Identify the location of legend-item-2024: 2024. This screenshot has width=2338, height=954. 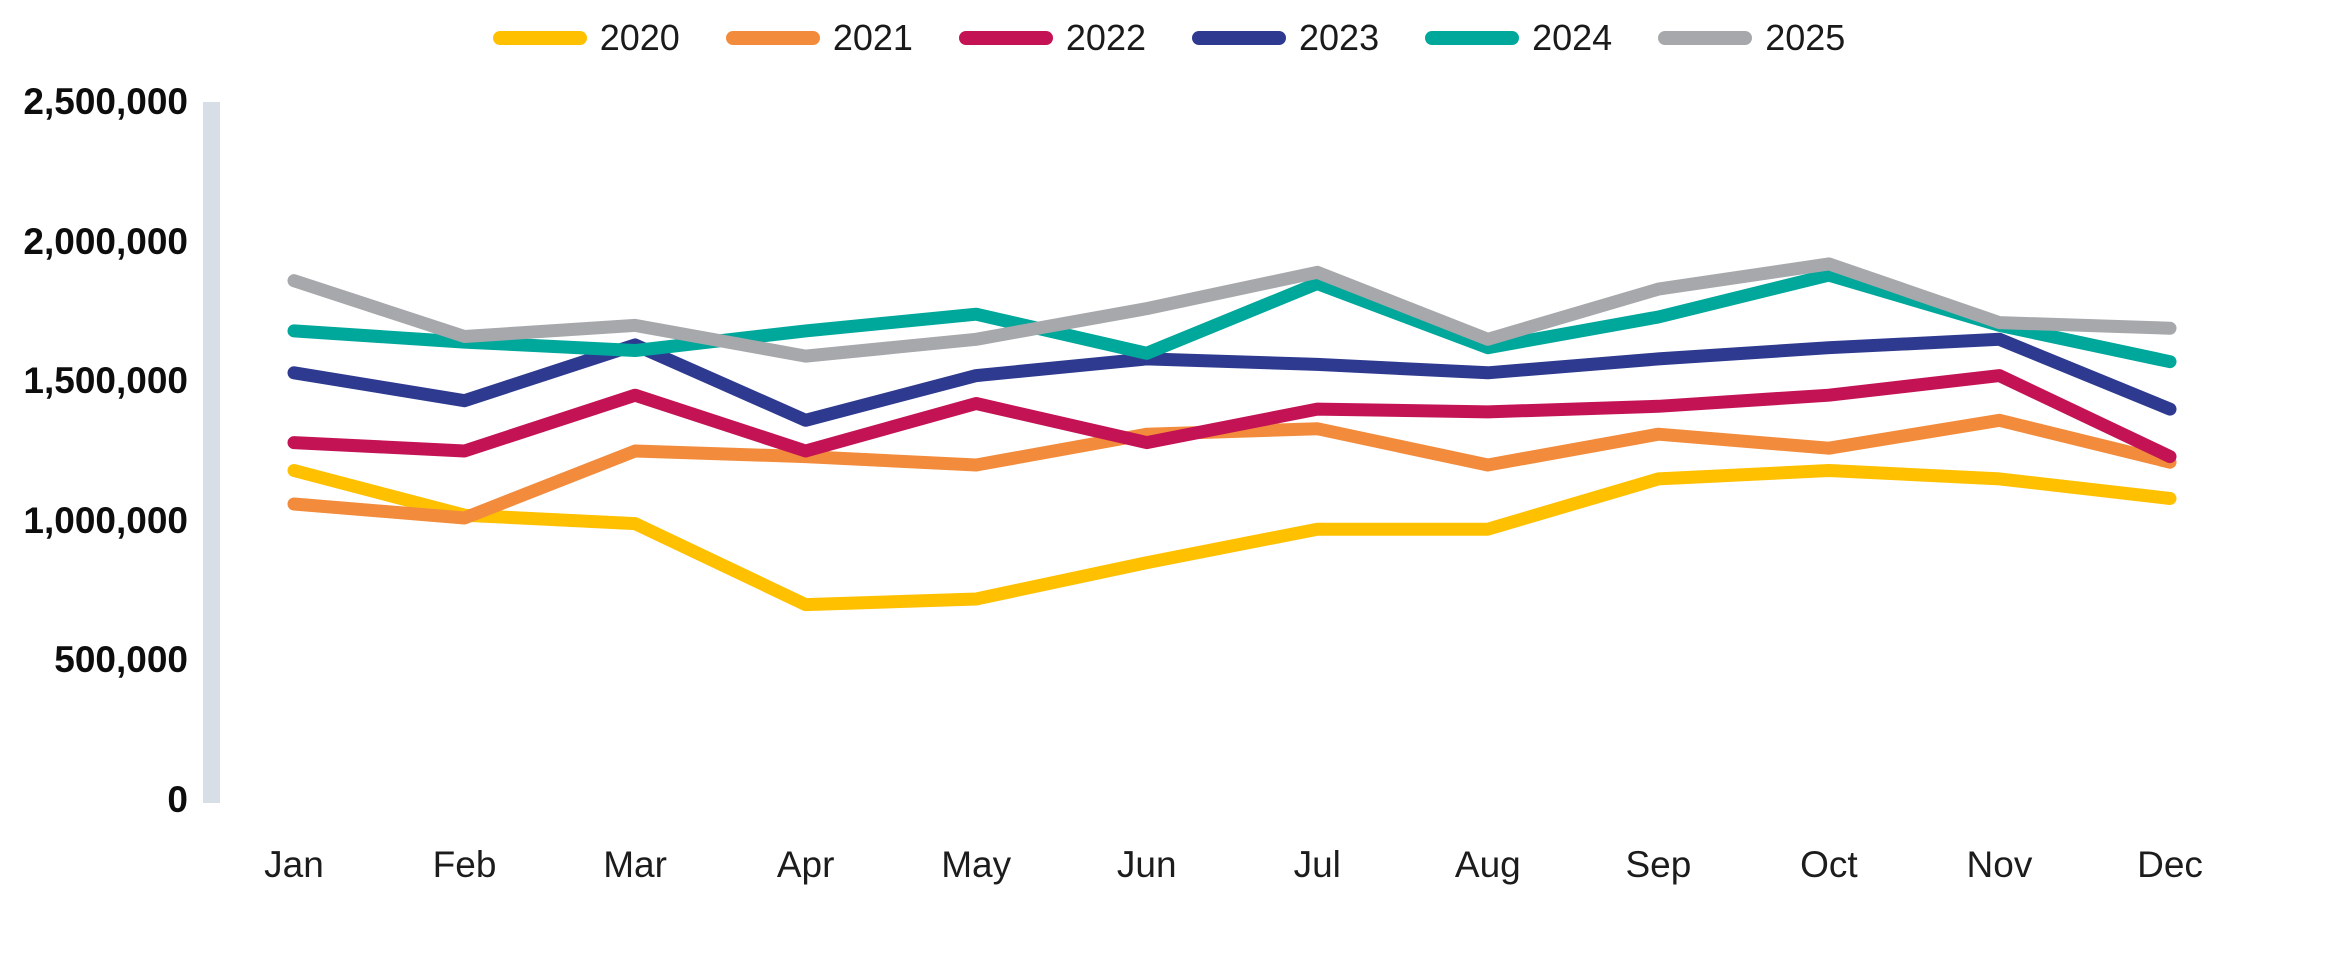
(1518, 38).